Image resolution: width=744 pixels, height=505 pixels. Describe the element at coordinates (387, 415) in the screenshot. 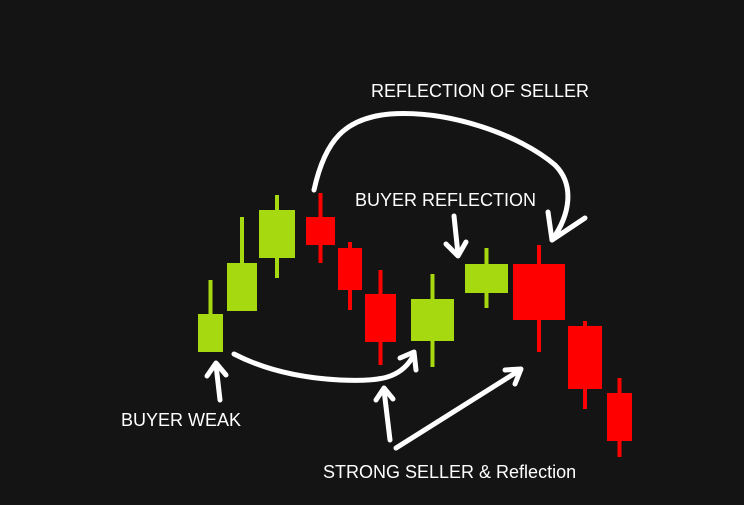

I see `strong-seller-vertical-arrow` at that location.